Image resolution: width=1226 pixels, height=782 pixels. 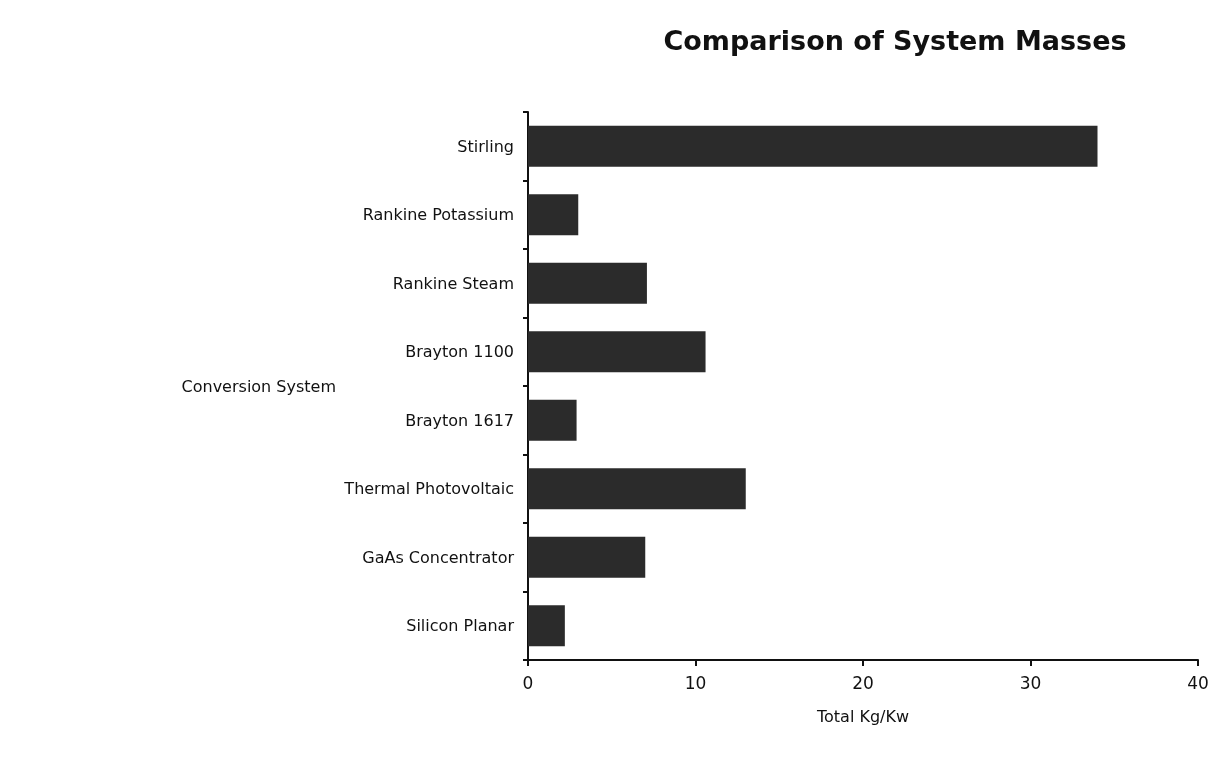 I want to click on x-tick-label: 40, so click(x=1198, y=682).